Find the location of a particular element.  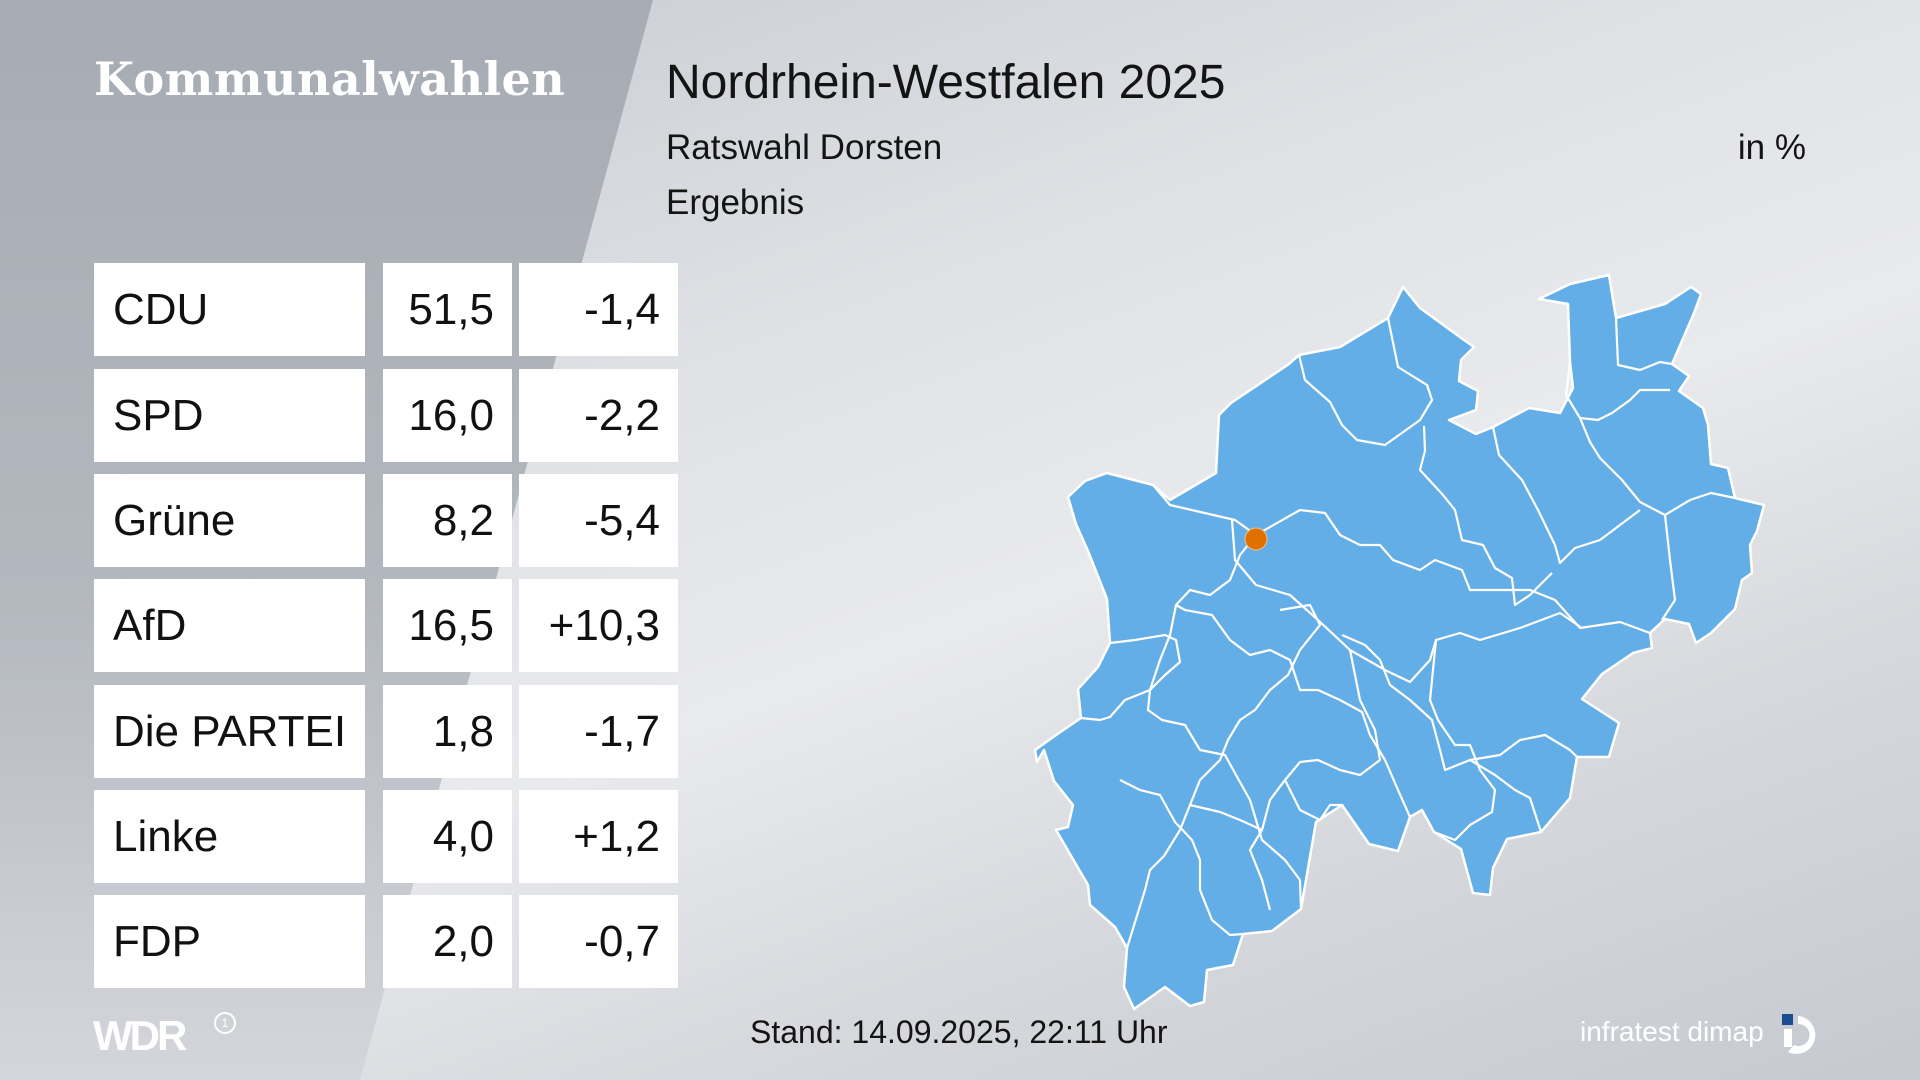

party-name: Die PARTEI is located at coordinates (229, 731).